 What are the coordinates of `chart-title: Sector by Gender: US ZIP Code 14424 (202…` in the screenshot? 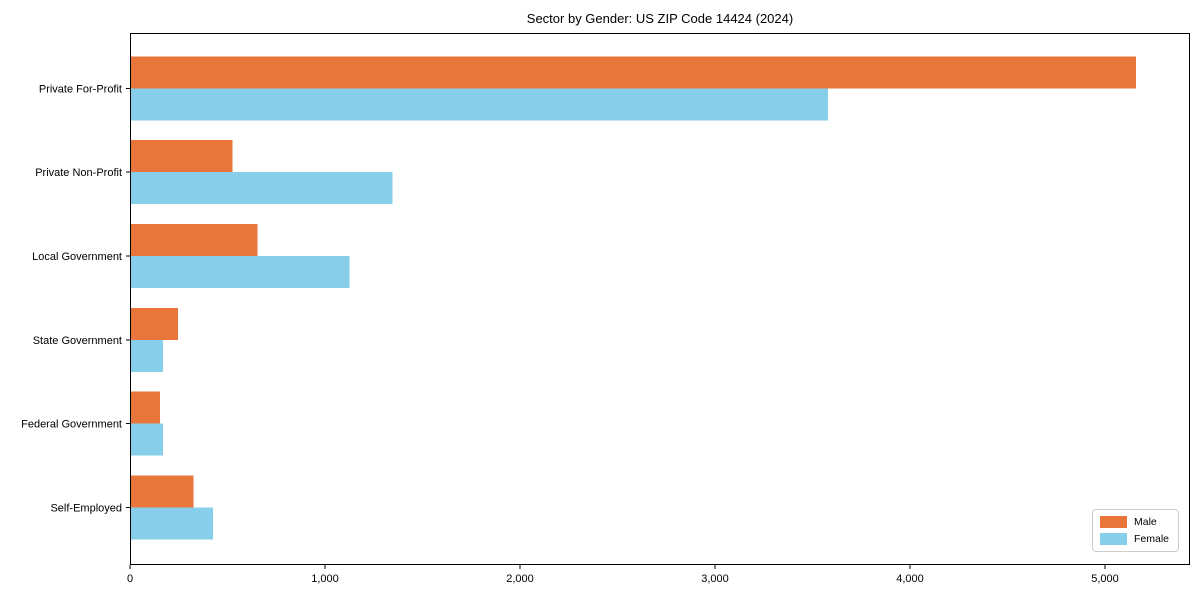 It's located at (660, 18).